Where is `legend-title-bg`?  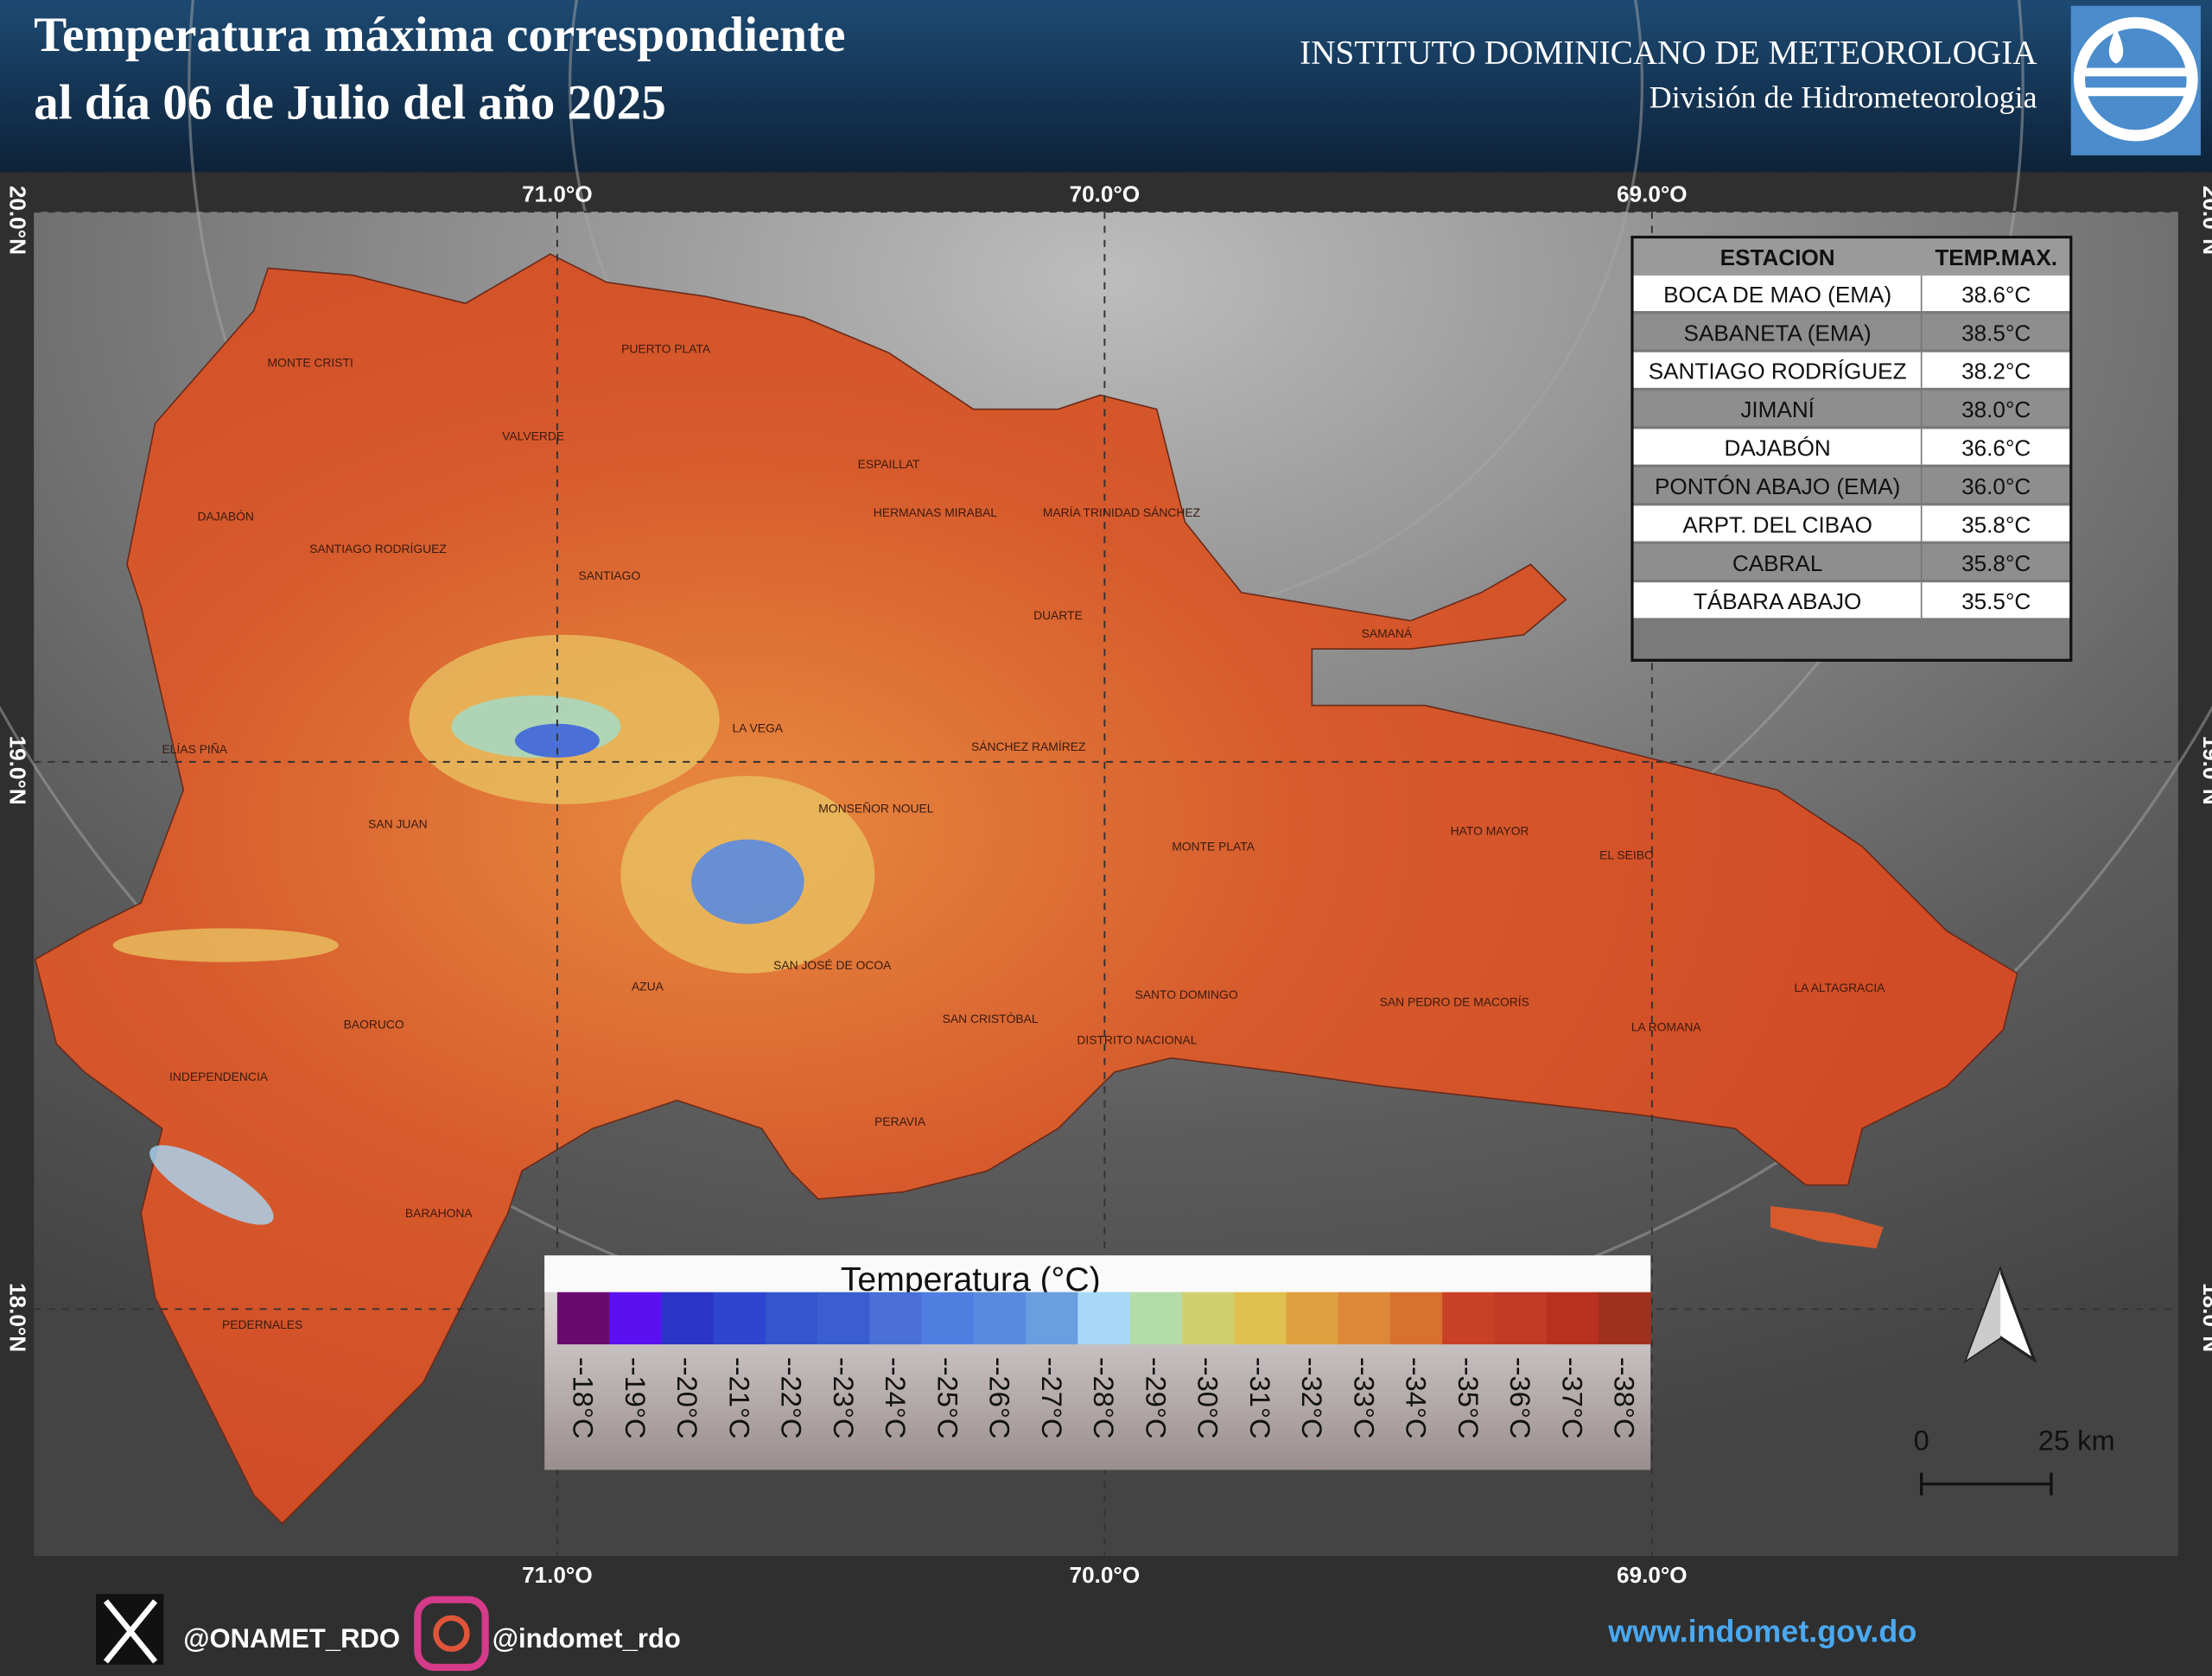 legend-title-bg is located at coordinates (1097, 1273).